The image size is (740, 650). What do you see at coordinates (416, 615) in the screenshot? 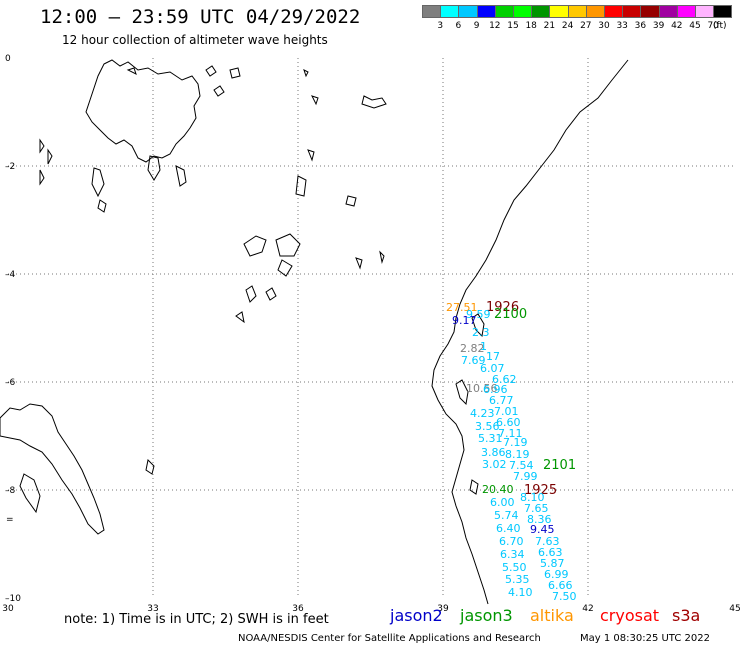
I see `satellite-legend-entry: jason2` at bounding box center [416, 615].